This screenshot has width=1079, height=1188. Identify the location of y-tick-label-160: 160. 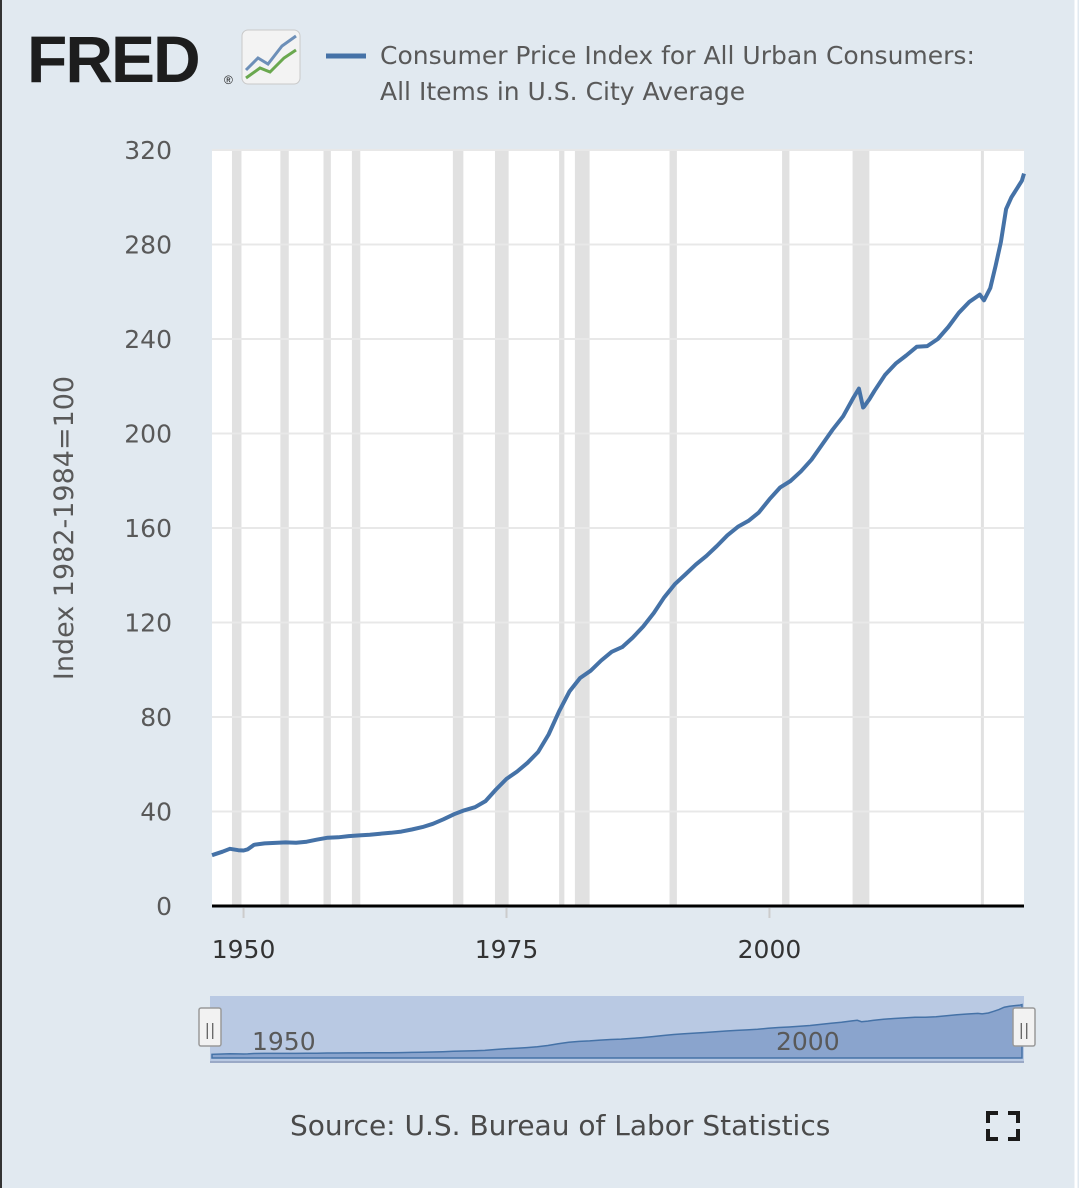
(148, 528).